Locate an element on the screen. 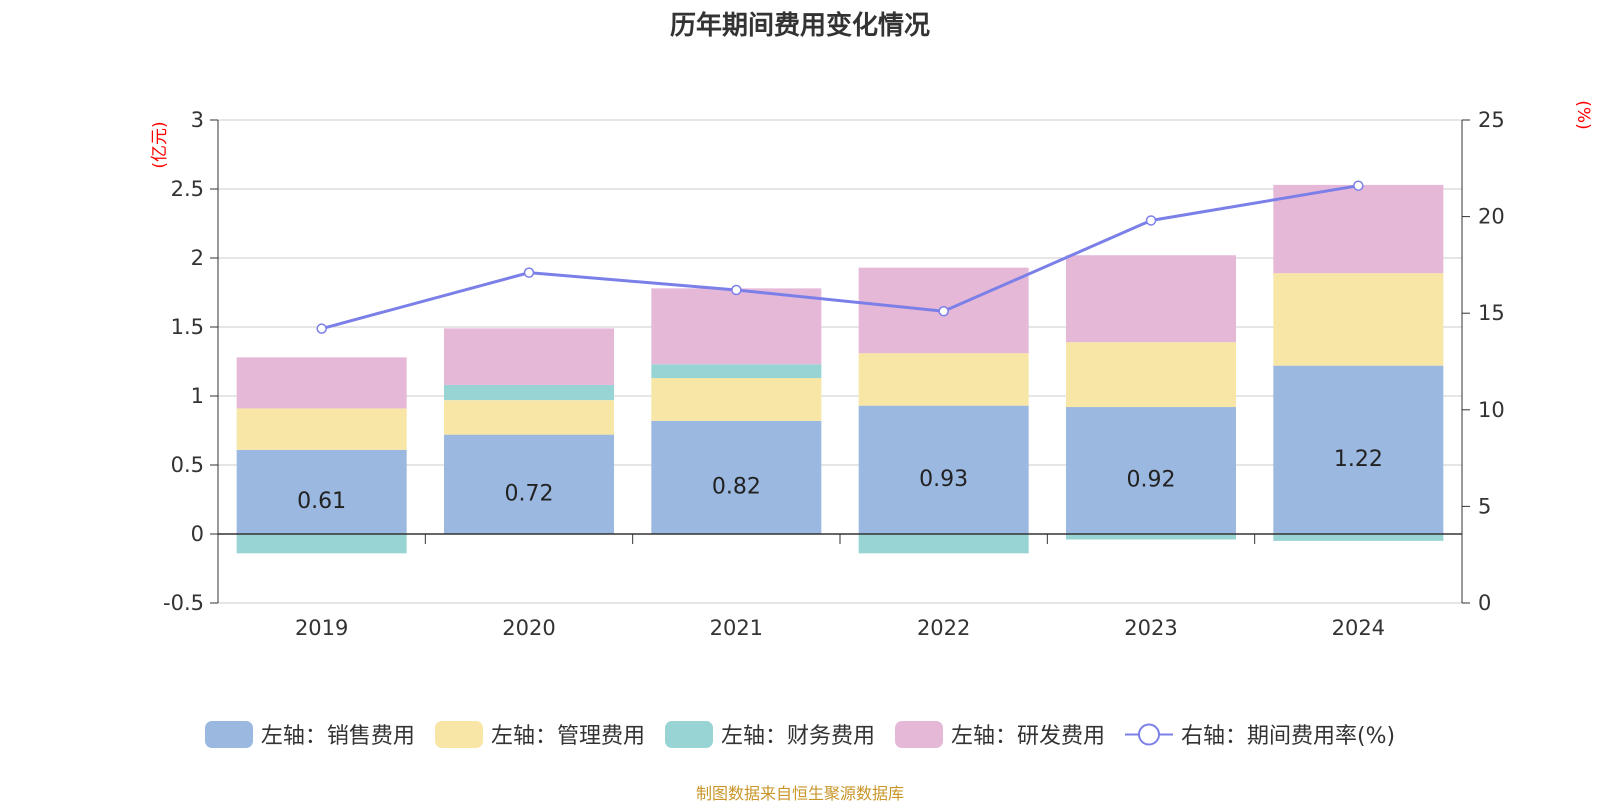 The image size is (1600, 804). legend-item: 左轴：财务费用 is located at coordinates (769, 734).